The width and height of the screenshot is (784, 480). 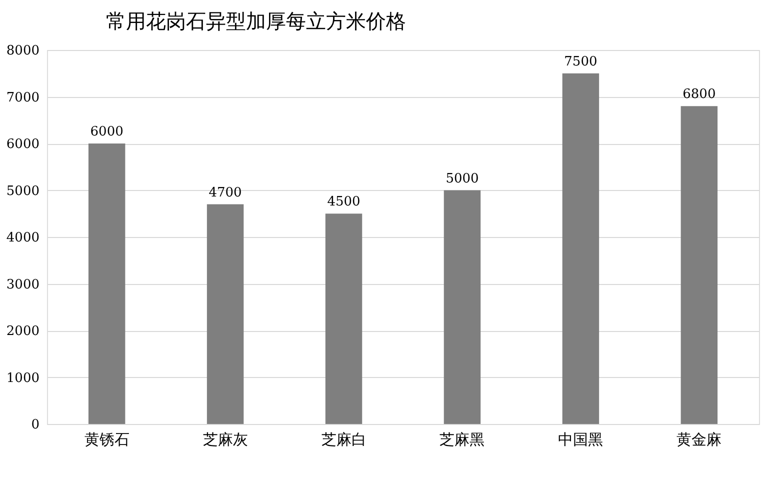 What do you see at coordinates (581, 439) in the screenshot?
I see `x-tick-label: 中国黑` at bounding box center [581, 439].